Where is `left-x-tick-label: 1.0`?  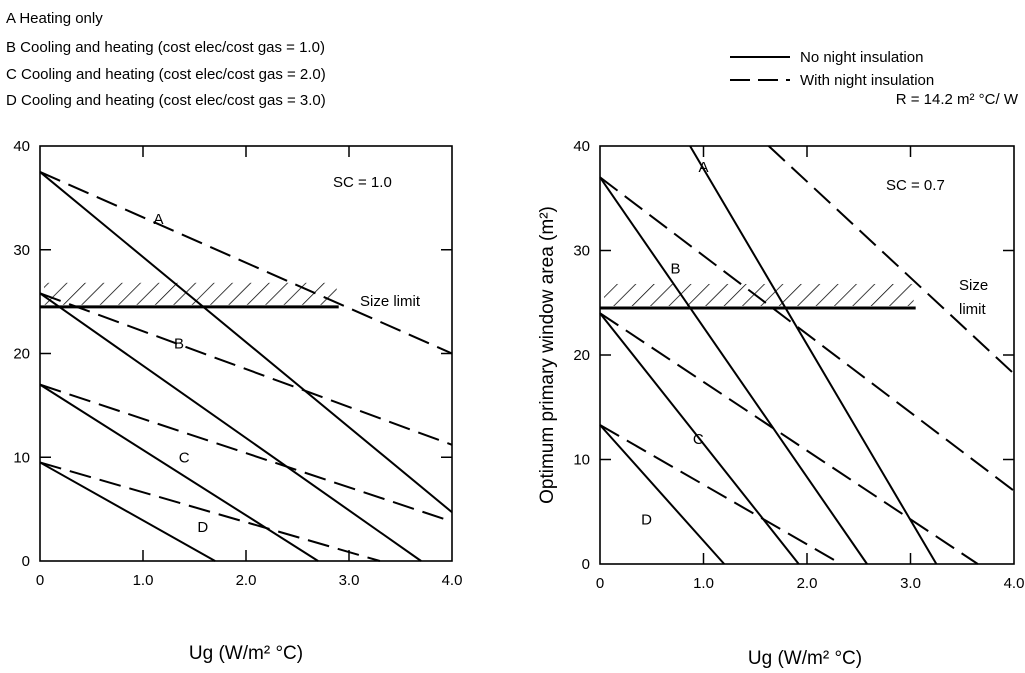
left-x-tick-label: 1.0 is located at coordinates (143, 580).